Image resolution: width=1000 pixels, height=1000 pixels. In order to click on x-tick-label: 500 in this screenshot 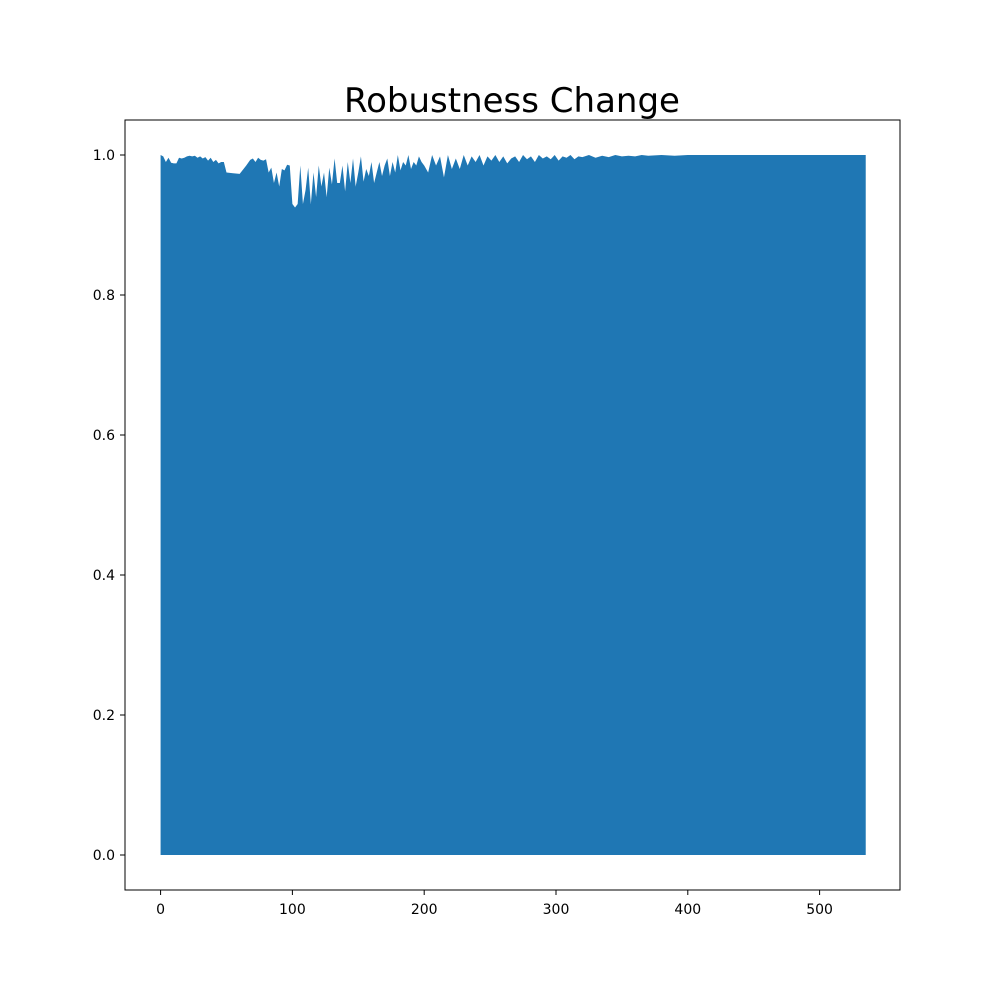, I will do `click(819, 910)`.